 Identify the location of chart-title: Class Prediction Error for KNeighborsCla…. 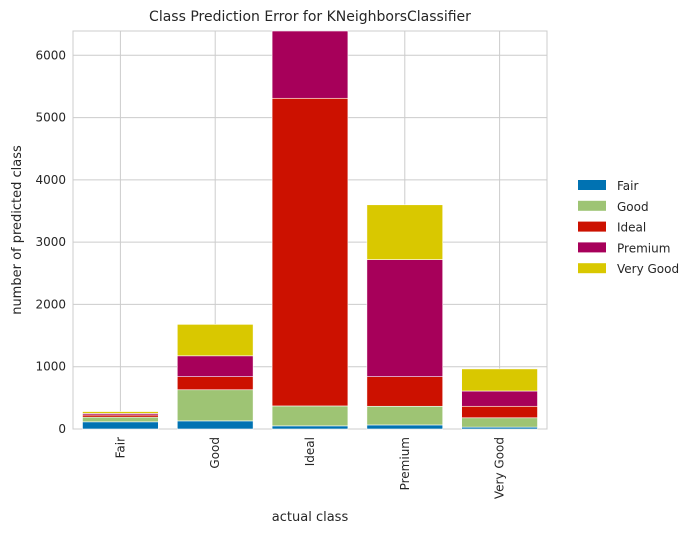
(310, 17).